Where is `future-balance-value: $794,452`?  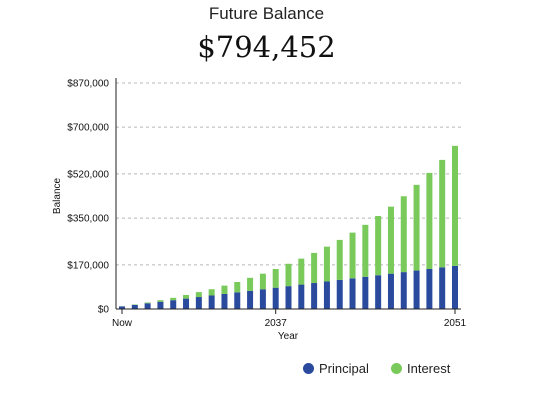
future-balance-value: $794,452 is located at coordinates (266, 47).